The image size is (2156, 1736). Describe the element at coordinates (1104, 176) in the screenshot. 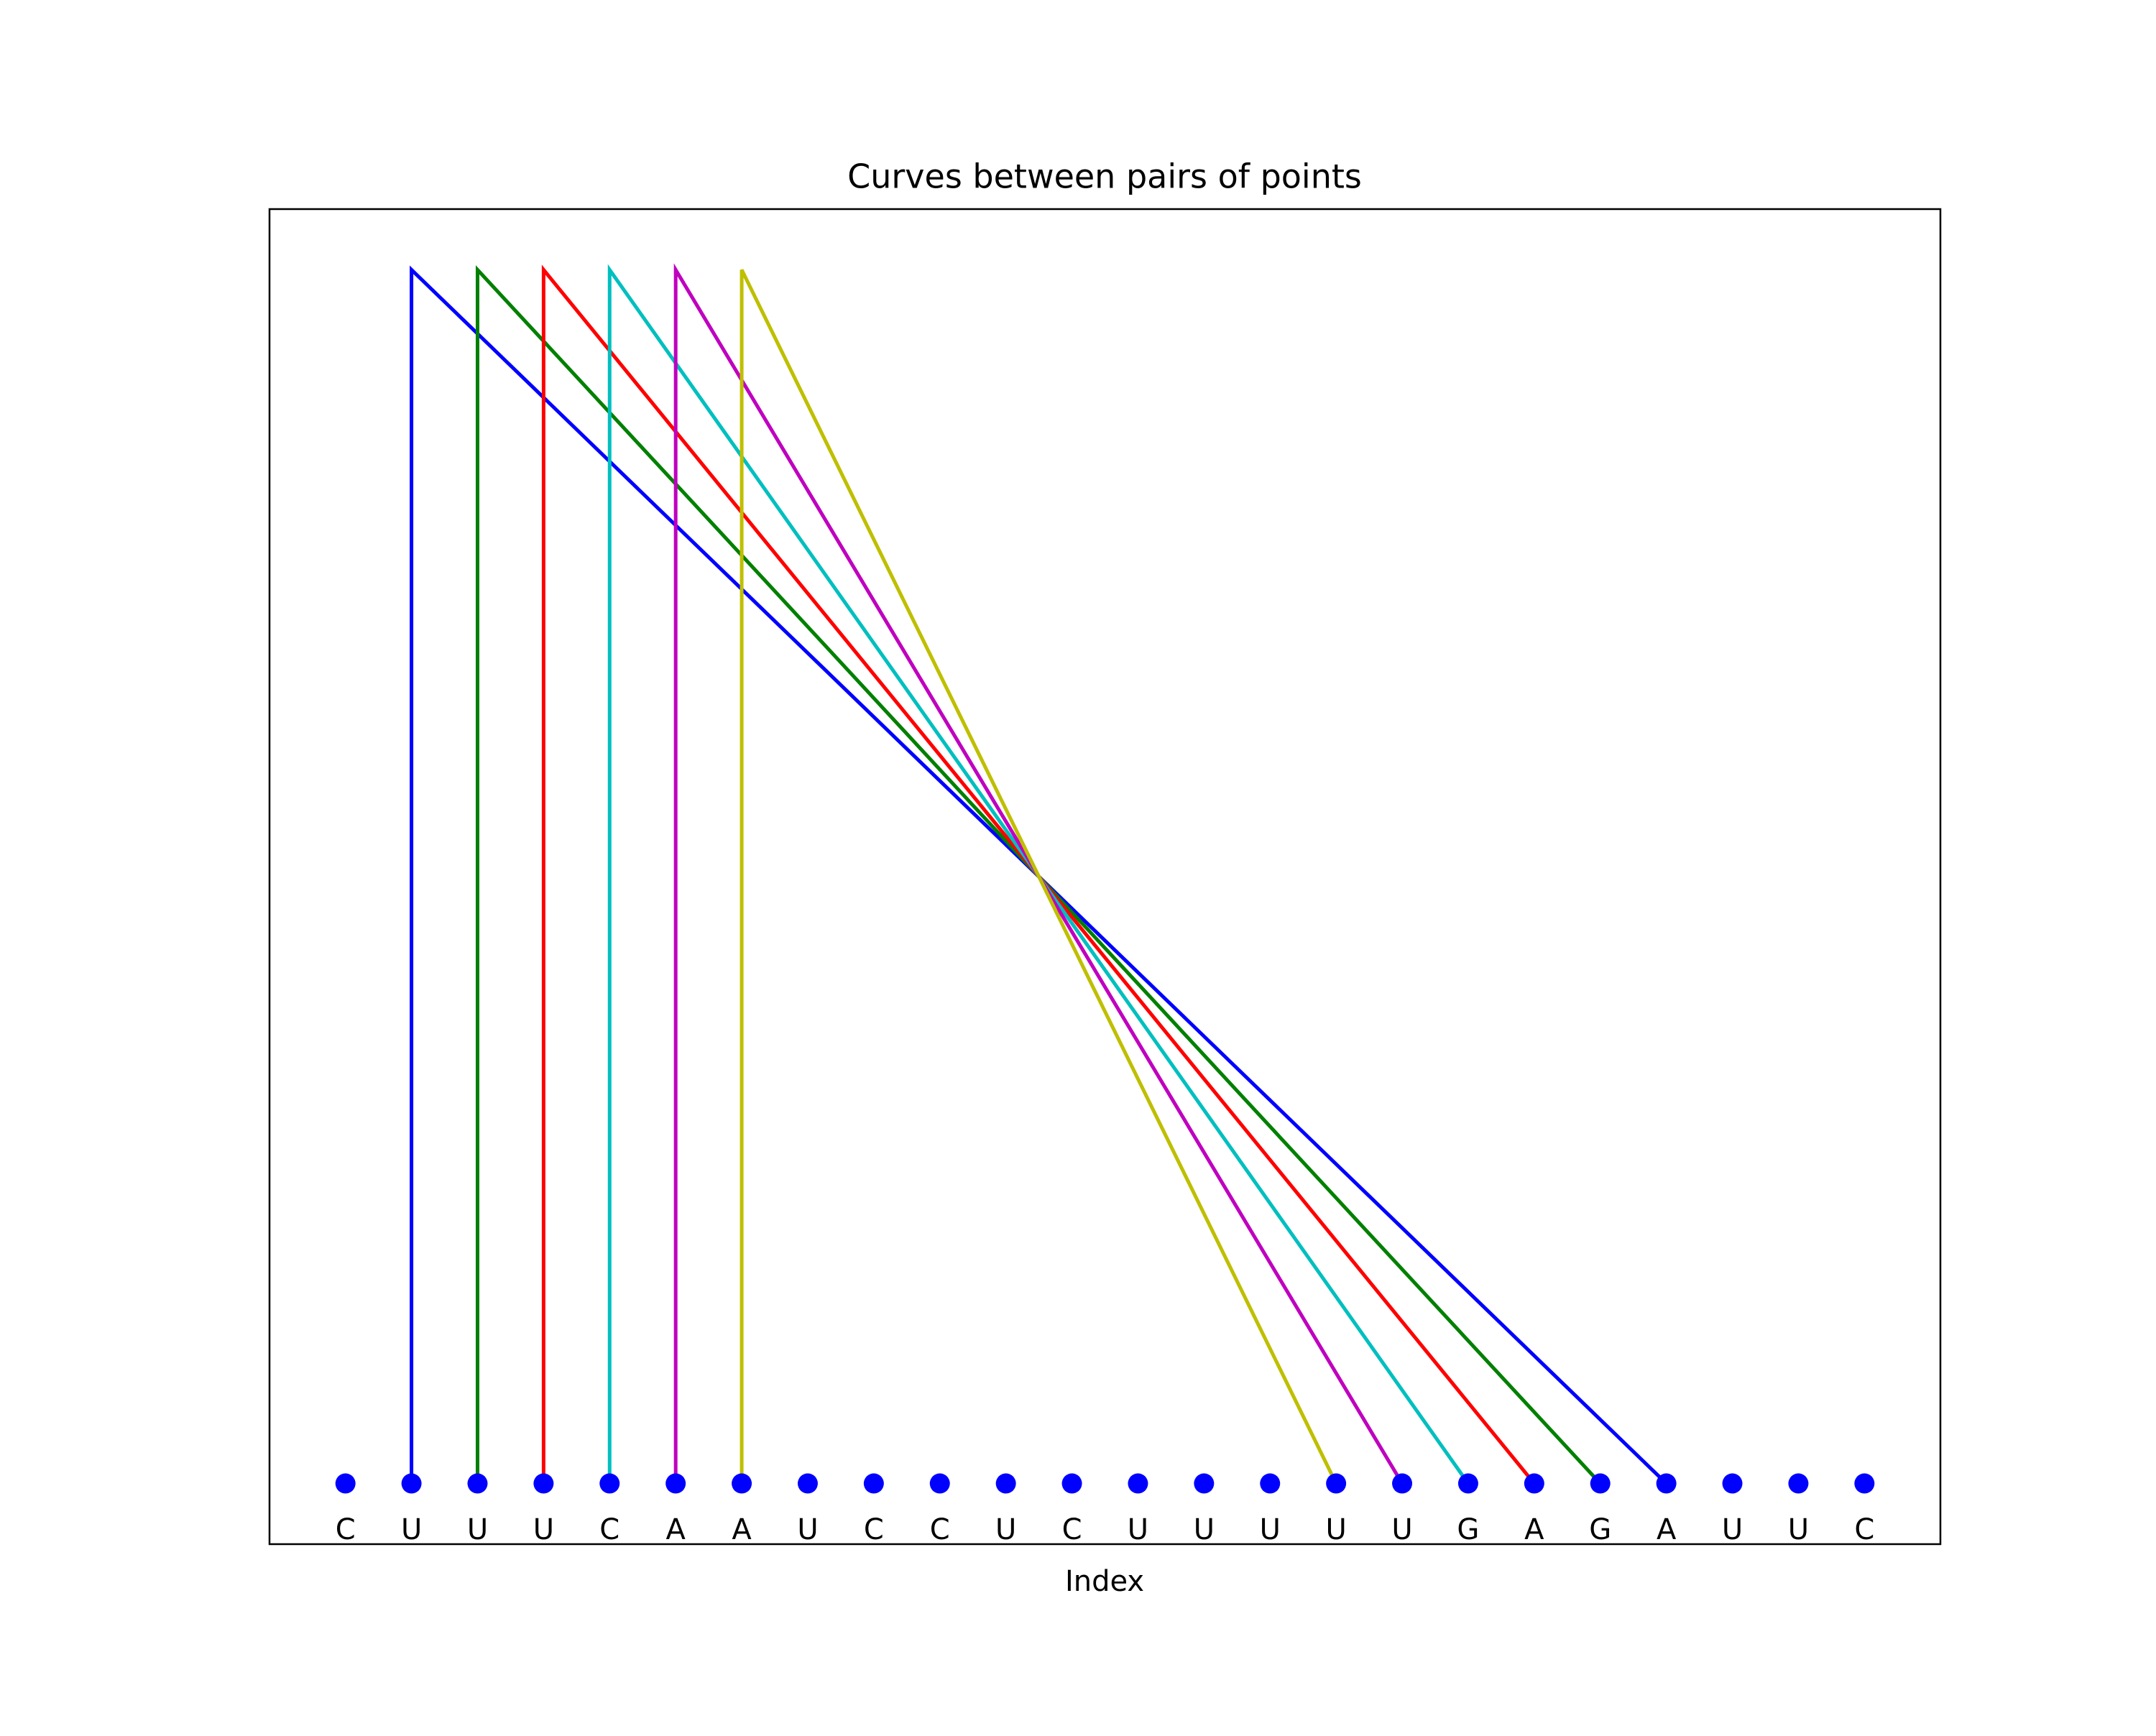

I see `chart-title: Curves between pairs of points` at that location.